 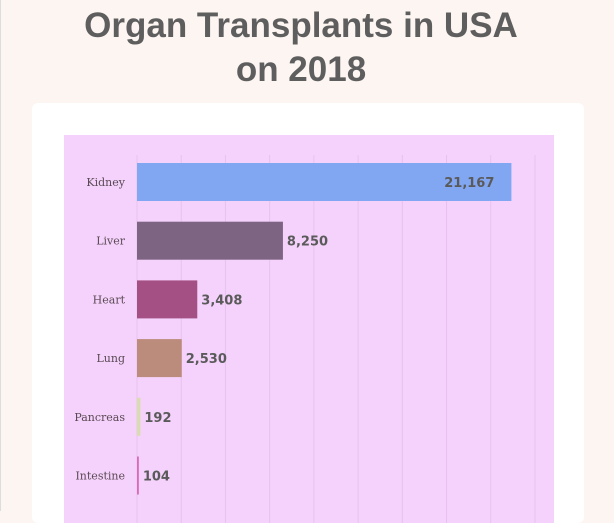 What do you see at coordinates (167, 299) in the screenshot?
I see `bar-heart` at bounding box center [167, 299].